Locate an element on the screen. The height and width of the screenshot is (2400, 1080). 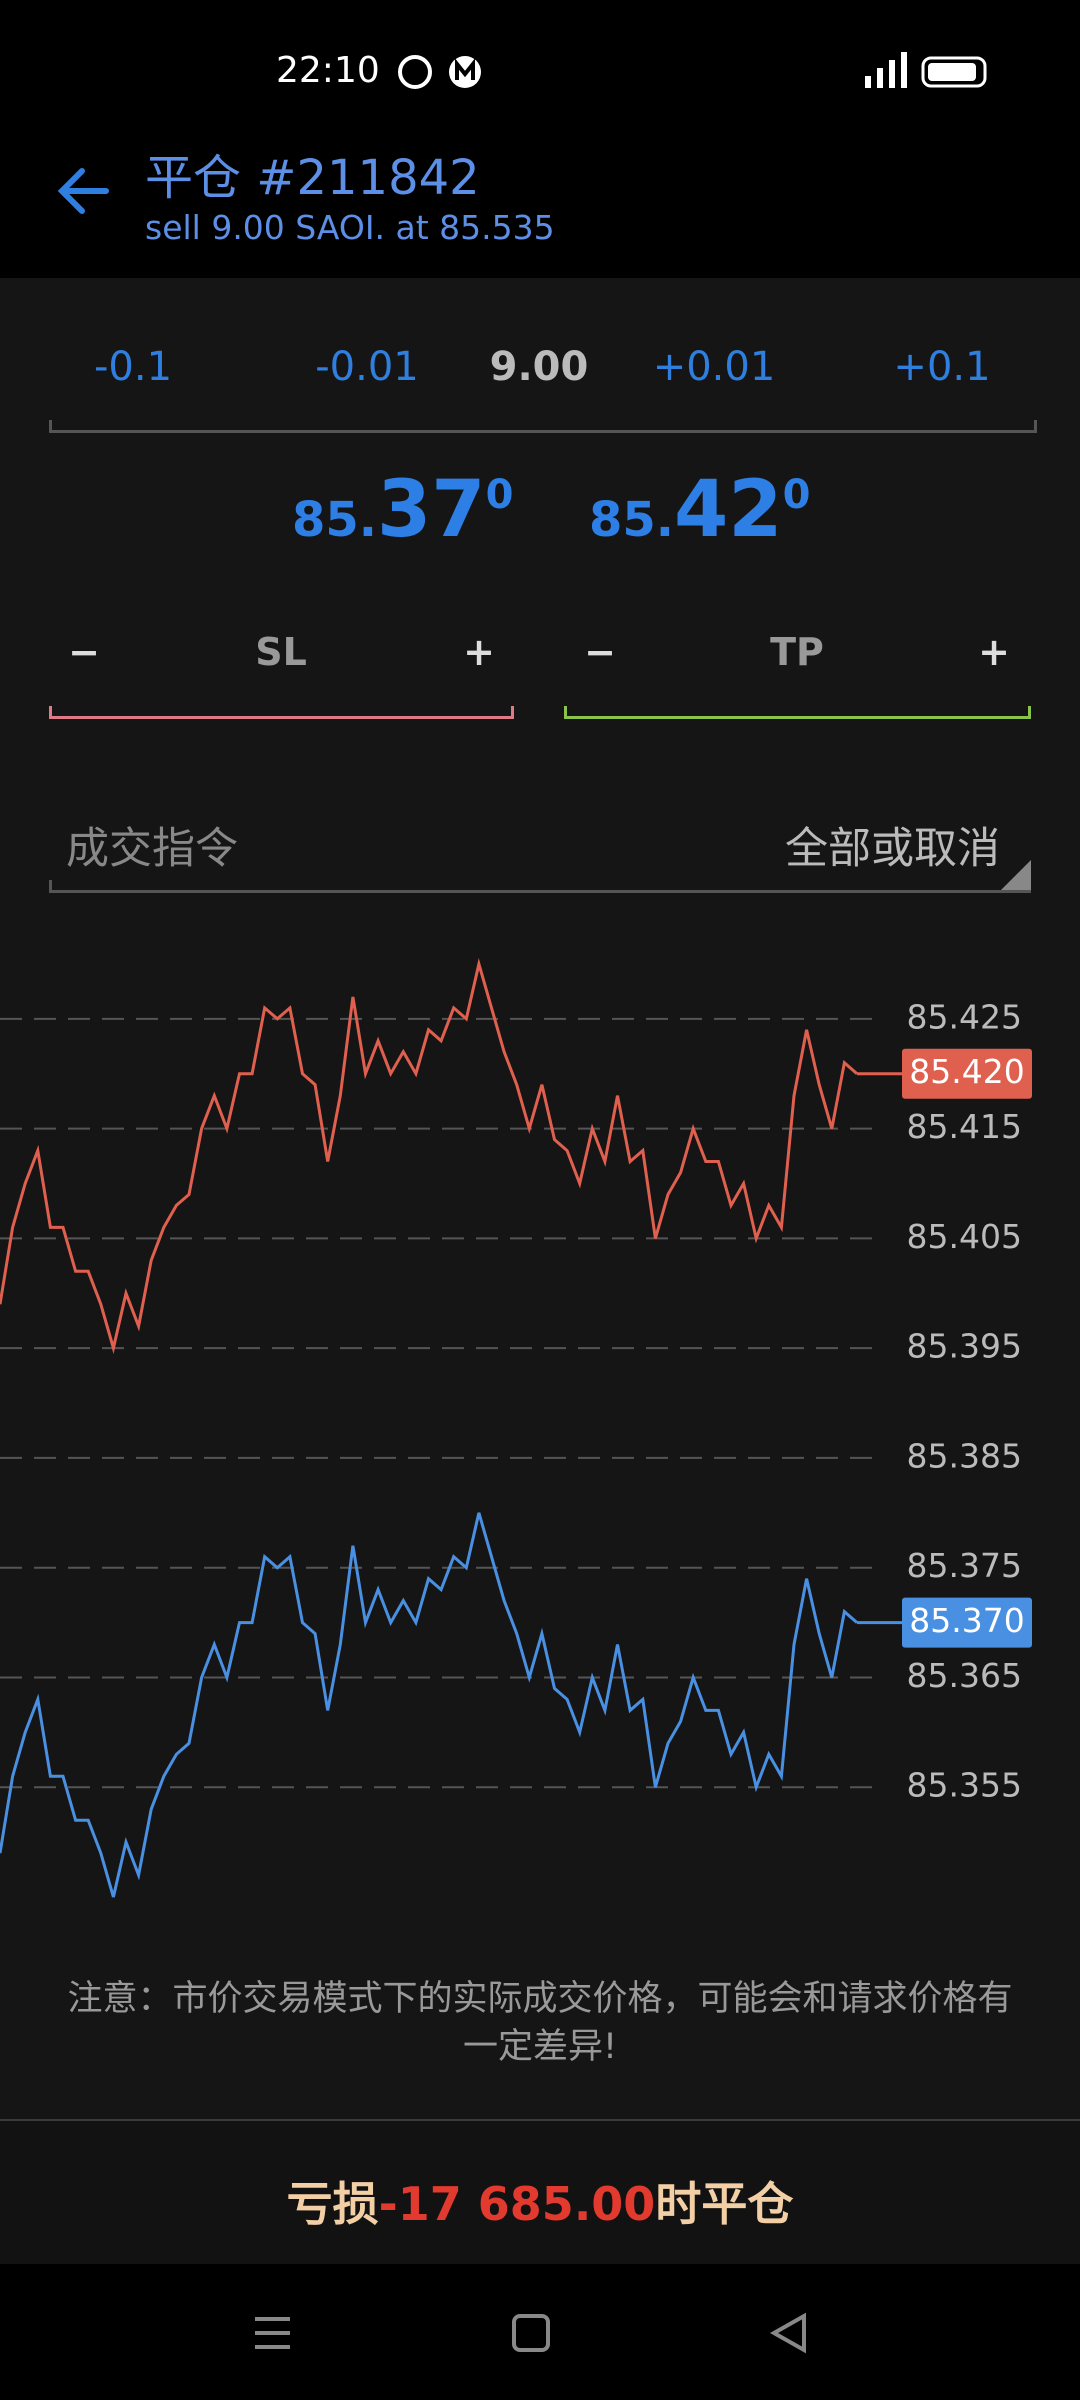
volume-step: -0.1 is located at coordinates (133, 367).